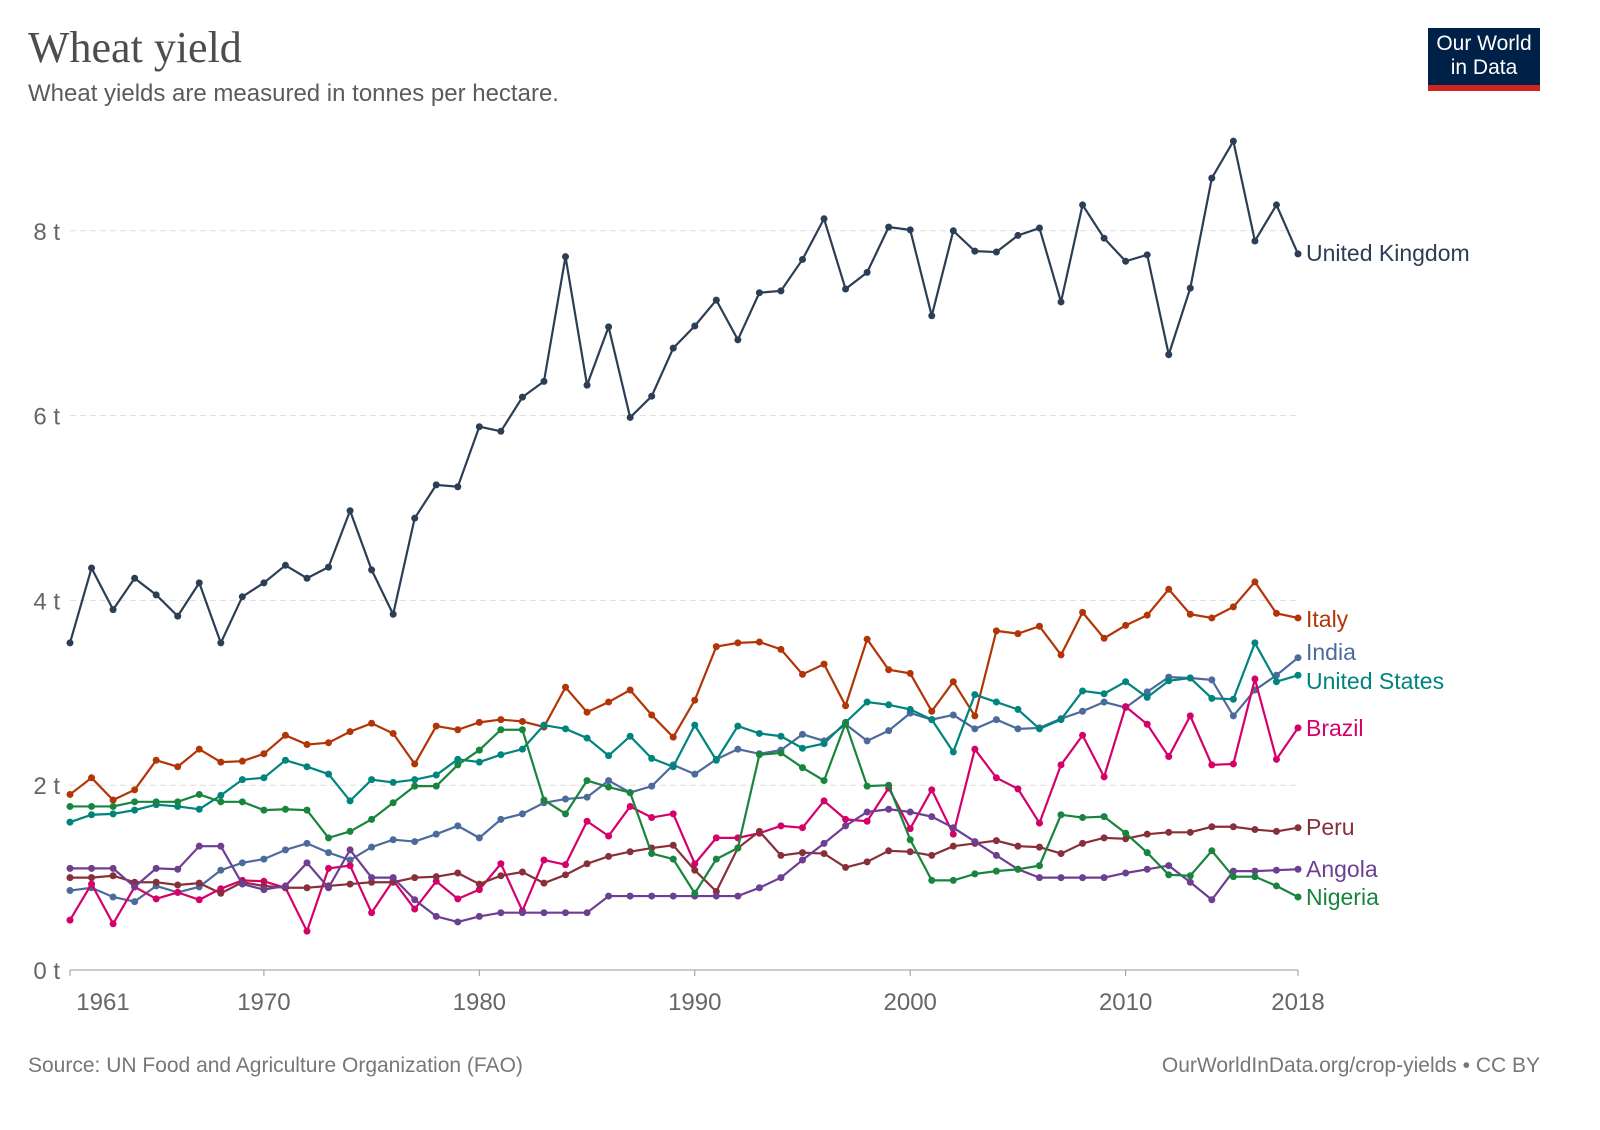 The width and height of the screenshot is (1600, 1130). What do you see at coordinates (46, 417) in the screenshot?
I see `y-tick-label: 6 t` at bounding box center [46, 417].